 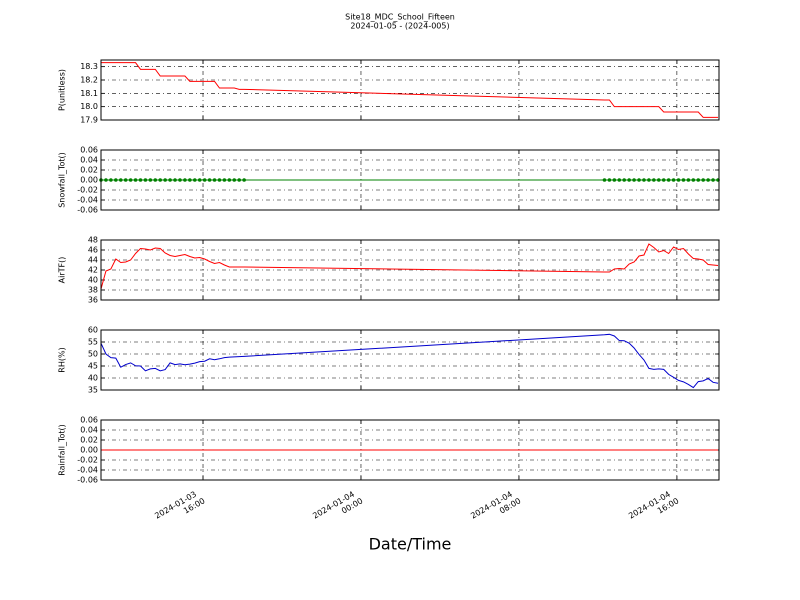 What do you see at coordinates (62, 450) in the screenshot?
I see `y-axis-label: Rainfall_Tot()` at bounding box center [62, 450].